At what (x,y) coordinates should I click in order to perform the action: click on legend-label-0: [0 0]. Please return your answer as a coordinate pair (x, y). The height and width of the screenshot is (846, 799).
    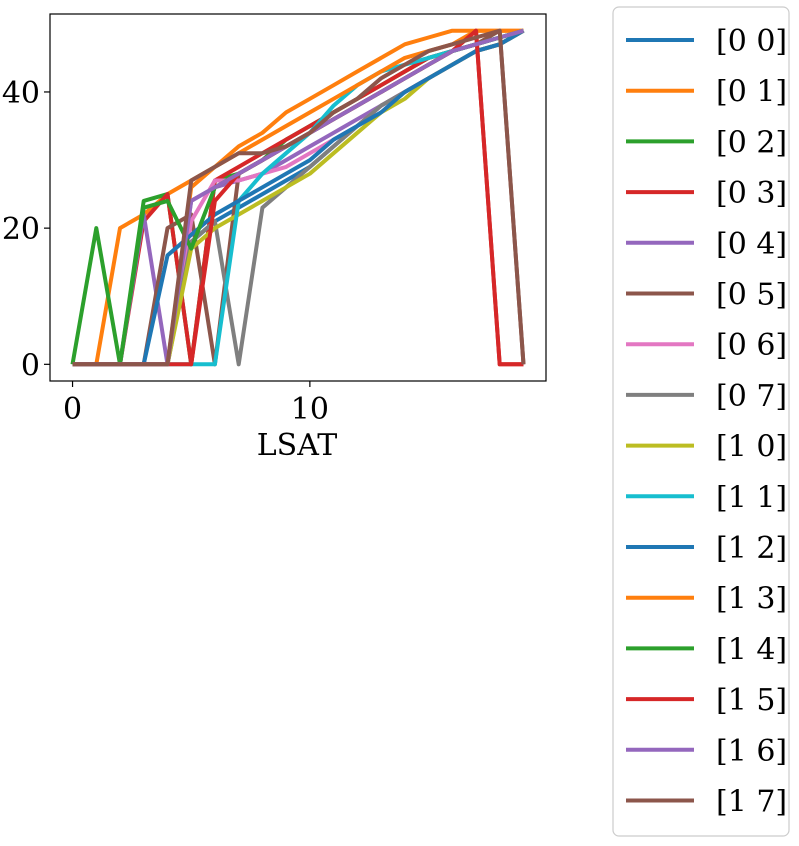
    Looking at the image, I should click on (751, 41).